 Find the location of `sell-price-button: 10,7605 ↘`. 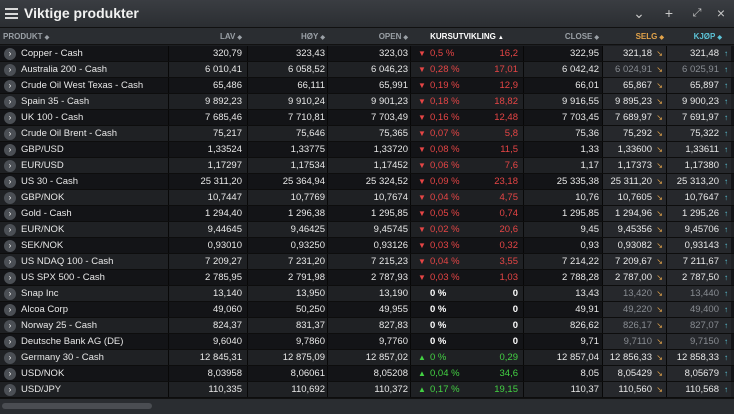

sell-price-button: 10,7605 ↘ is located at coordinates (634, 197).